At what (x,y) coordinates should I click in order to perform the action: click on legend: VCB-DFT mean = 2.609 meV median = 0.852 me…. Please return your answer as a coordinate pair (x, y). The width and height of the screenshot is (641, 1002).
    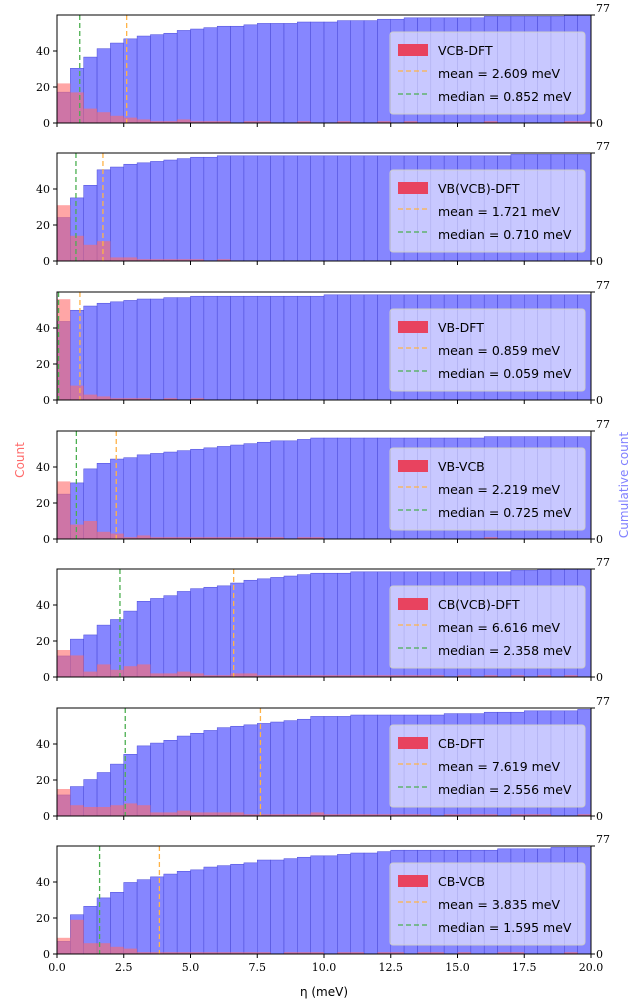
    Looking at the image, I should click on (487, 73).